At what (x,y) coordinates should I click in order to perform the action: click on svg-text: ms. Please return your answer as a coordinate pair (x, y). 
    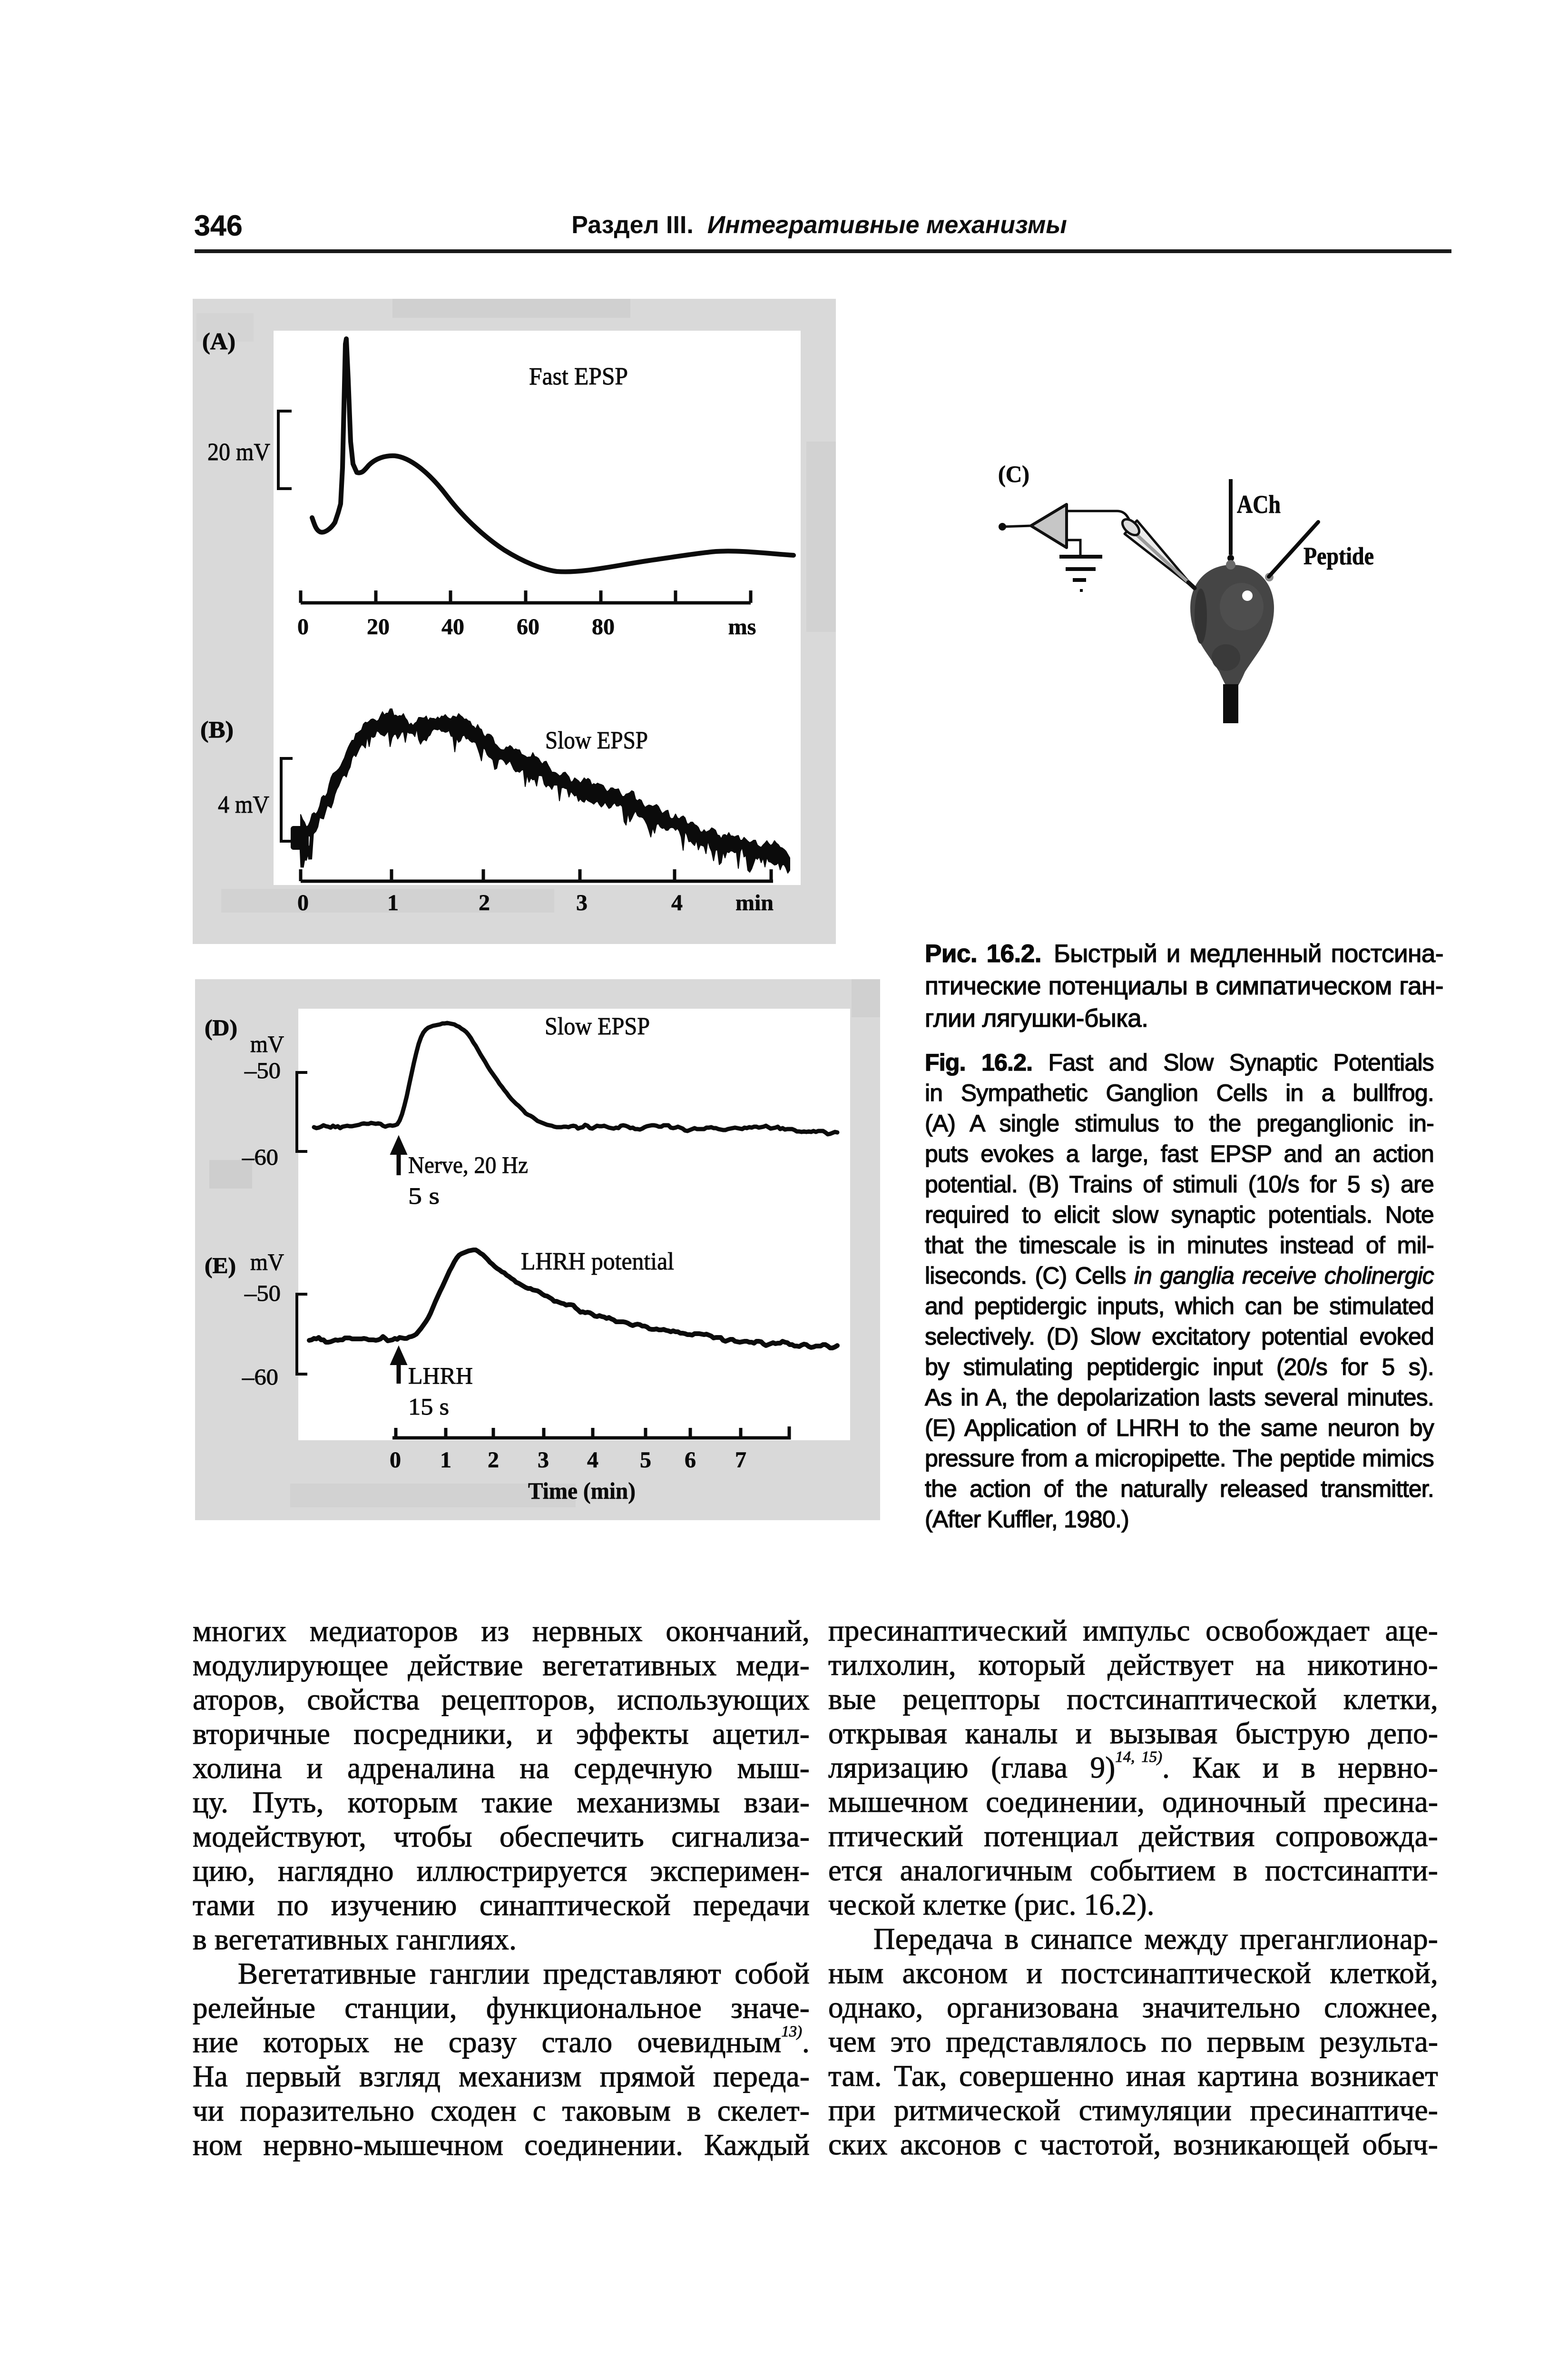
    Looking at the image, I should click on (742, 626).